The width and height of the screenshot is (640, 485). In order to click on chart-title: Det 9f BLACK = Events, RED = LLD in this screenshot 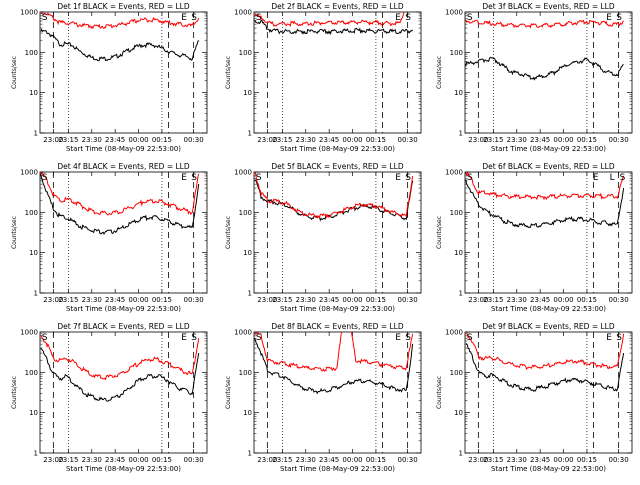, I will do `click(548, 326)`.